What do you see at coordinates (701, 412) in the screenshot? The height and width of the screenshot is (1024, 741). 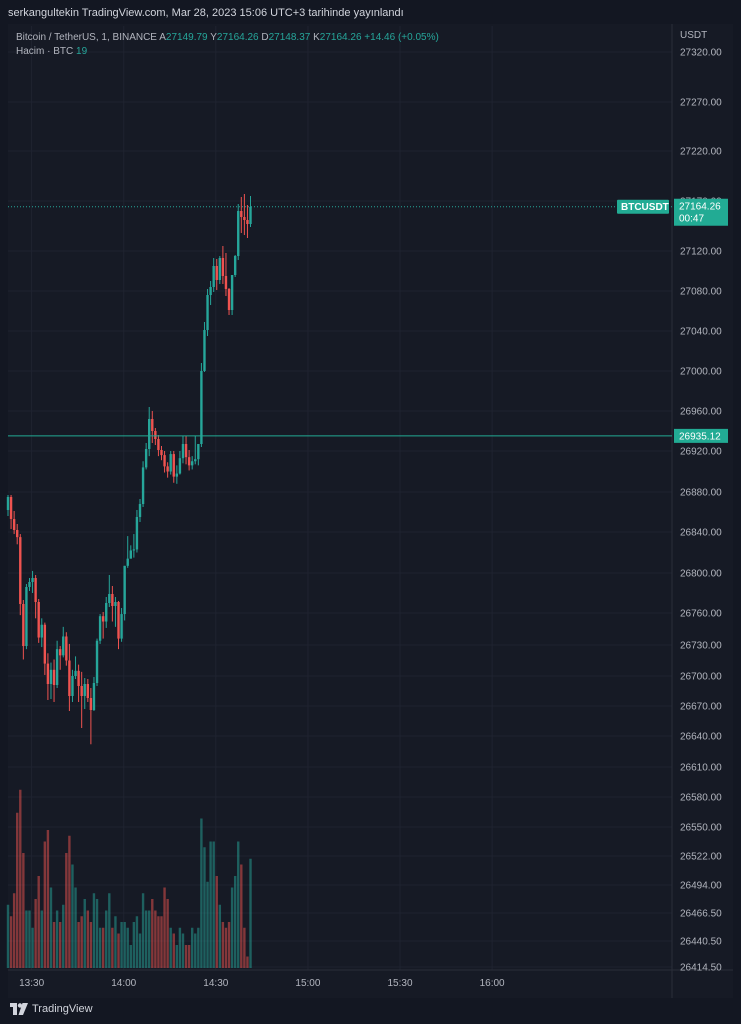 I see `y-tick-label: 26960.00` at bounding box center [701, 412].